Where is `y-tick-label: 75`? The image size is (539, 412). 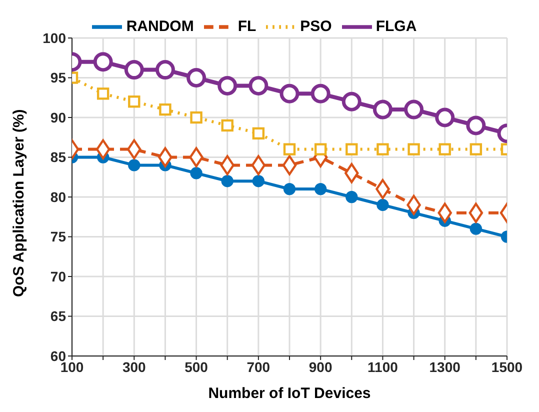 y-tick-label: 75 is located at coordinates (58, 236).